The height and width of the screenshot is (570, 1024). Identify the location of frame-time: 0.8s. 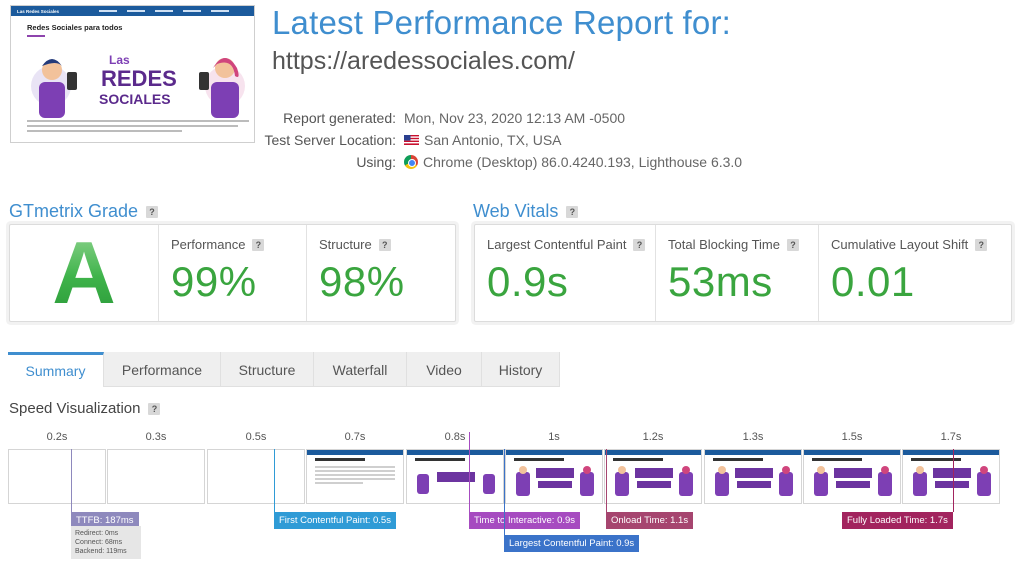
(455, 437).